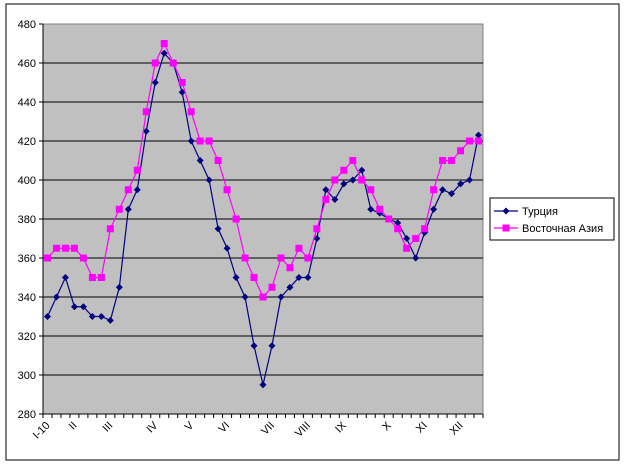 The image size is (624, 466). Describe the element at coordinates (27, 64) in the screenshot. I see `y-tick-label: 460` at that location.